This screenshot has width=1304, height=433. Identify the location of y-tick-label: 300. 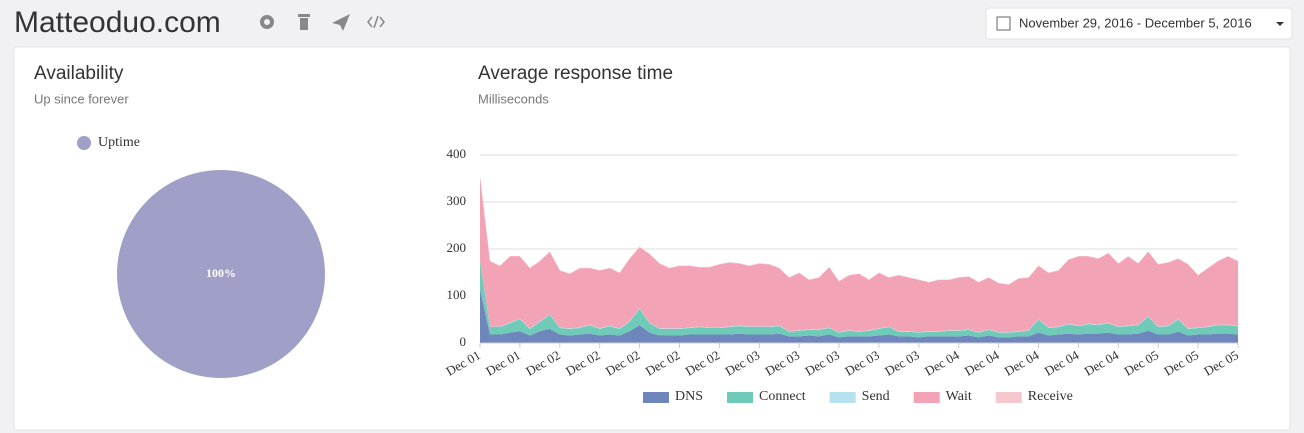
(457, 200).